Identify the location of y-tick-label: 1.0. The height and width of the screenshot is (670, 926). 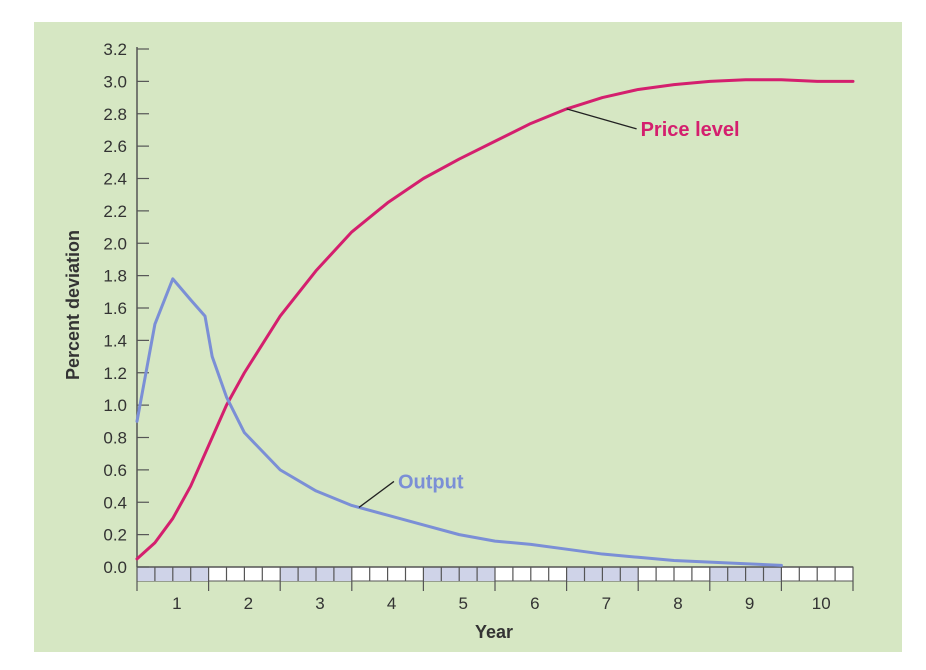
(115, 405).